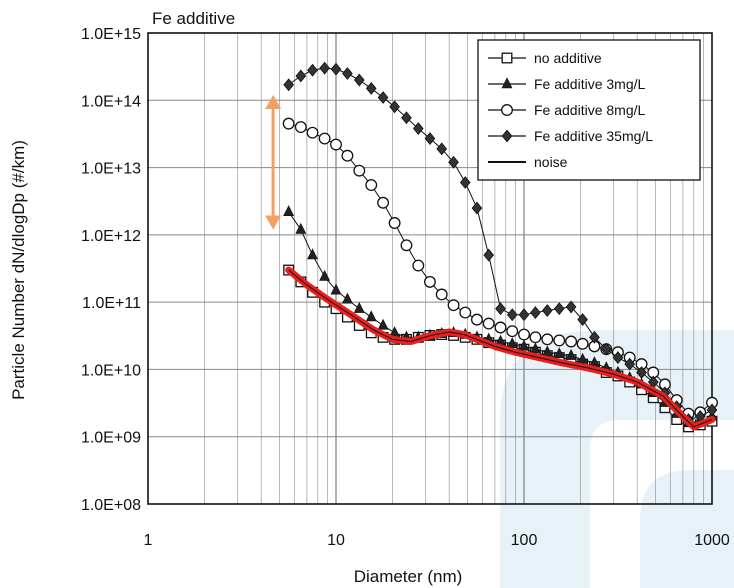 The image size is (734, 588). What do you see at coordinates (111, 169) in the screenshot?
I see `y-tick-label: 1.0E+13` at bounding box center [111, 169].